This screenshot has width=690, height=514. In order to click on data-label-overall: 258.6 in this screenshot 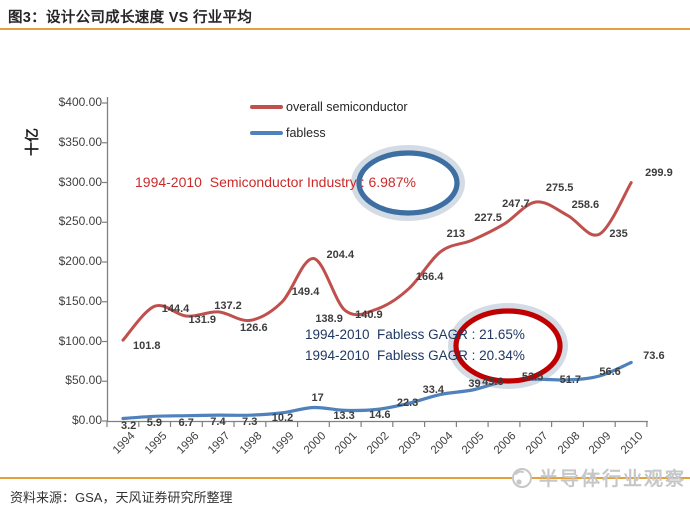, I will do `click(585, 205)`.